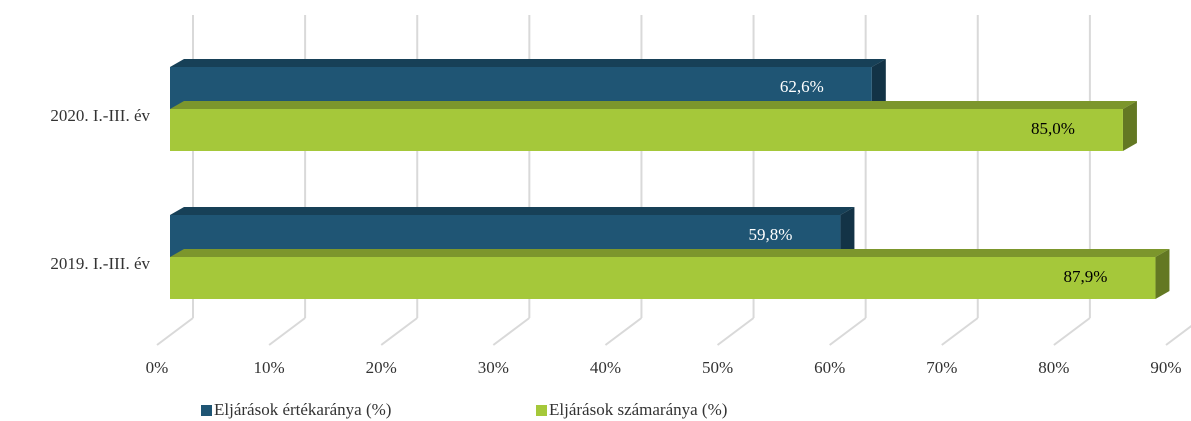 The width and height of the screenshot is (1191, 421). I want to click on x-tick-label: 70%, so click(941, 367).